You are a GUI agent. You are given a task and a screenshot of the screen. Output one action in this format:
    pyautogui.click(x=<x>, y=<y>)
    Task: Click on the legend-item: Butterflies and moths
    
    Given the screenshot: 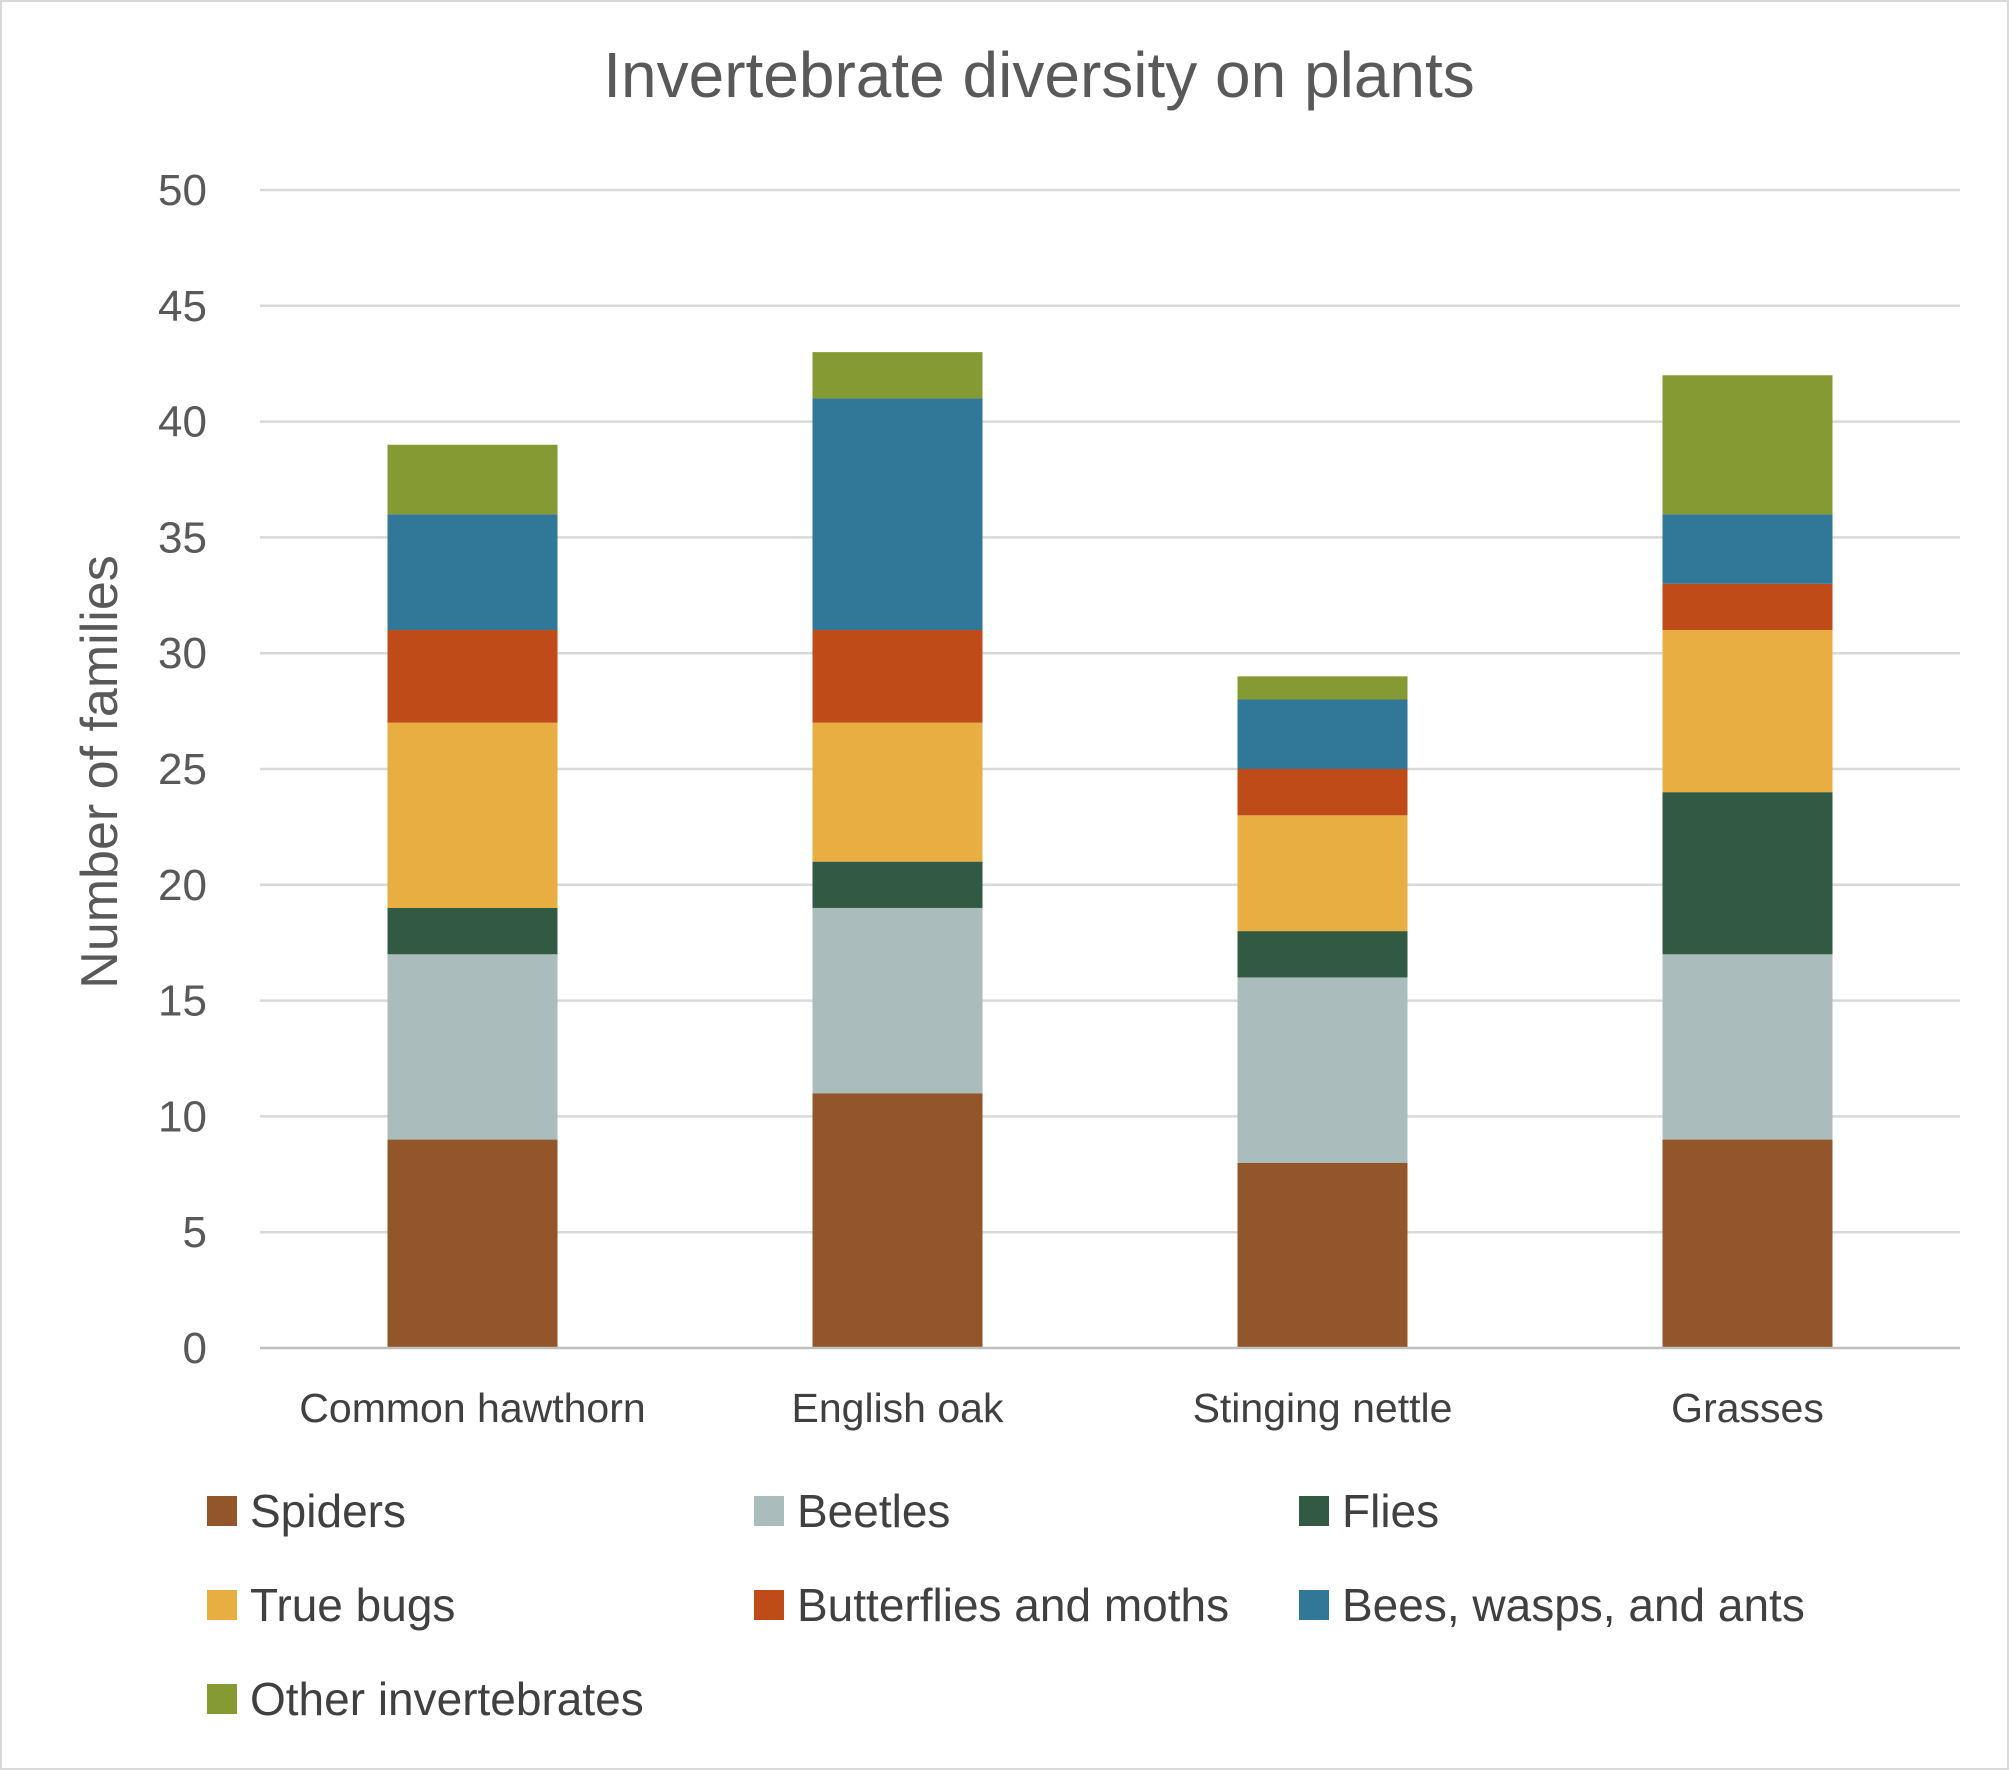 What is the action you would take?
    pyautogui.click(x=991, y=1605)
    